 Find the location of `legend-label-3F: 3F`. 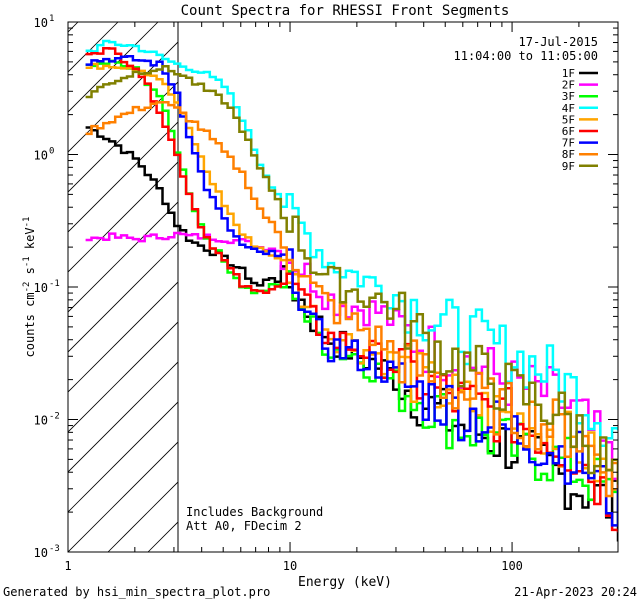

legend-label-3F: 3F is located at coordinates (568, 96).